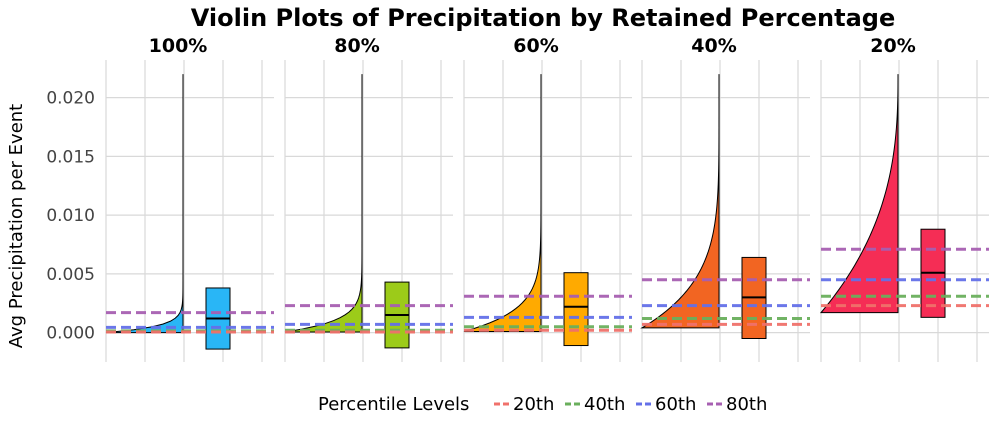  I want to click on y-tick-label: 0.010, so click(70, 216).